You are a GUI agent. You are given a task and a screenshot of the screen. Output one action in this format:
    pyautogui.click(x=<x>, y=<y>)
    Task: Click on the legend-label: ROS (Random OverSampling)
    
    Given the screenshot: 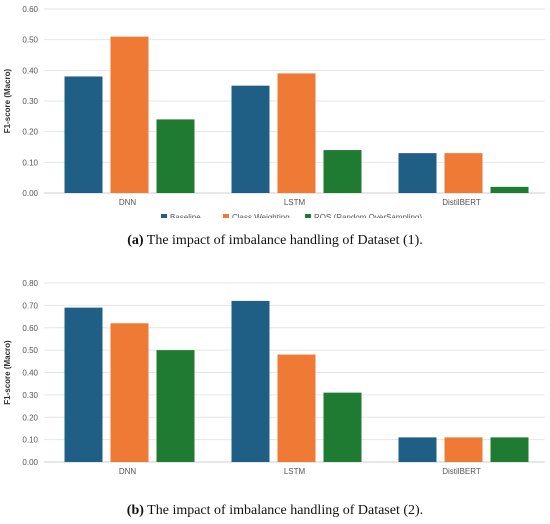 What is the action you would take?
    pyautogui.click(x=368, y=215)
    